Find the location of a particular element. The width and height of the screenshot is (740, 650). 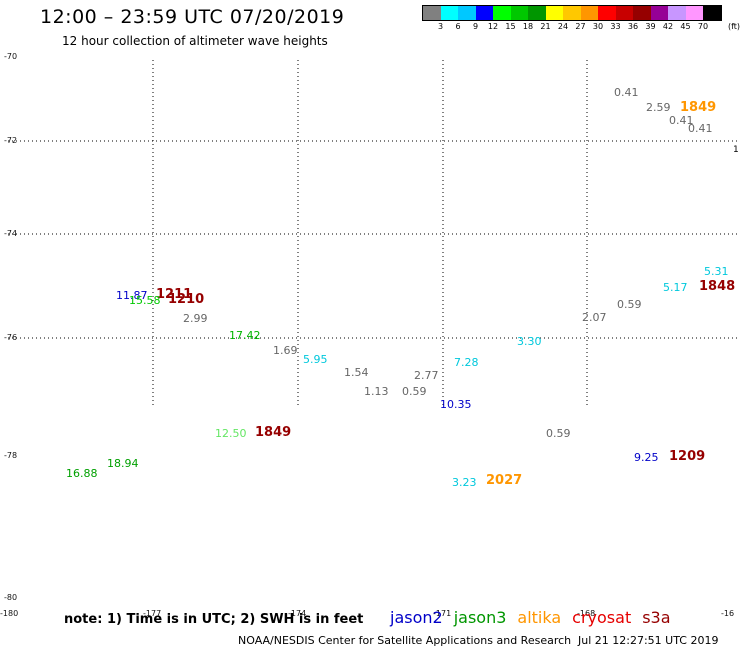

legend-item-s3a: s3a is located at coordinates (656, 617).